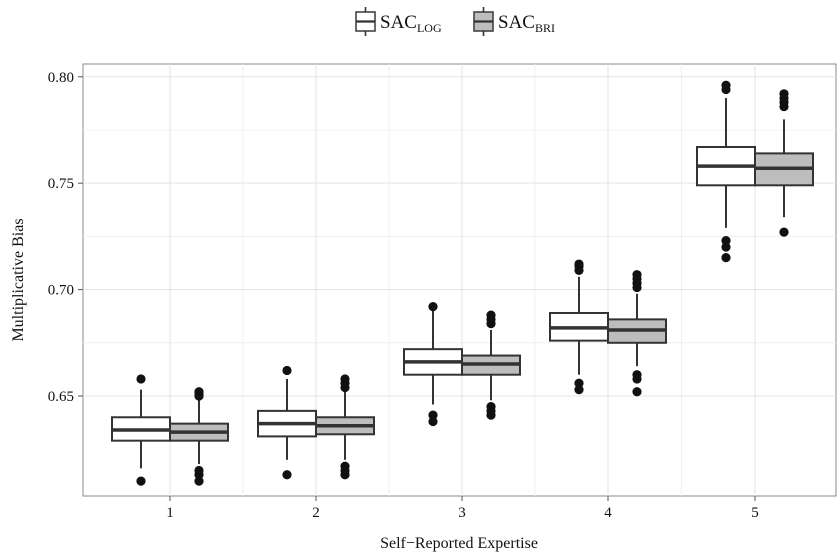  I want to click on y-axis-title: Multiplicative Bias, so click(18, 279).